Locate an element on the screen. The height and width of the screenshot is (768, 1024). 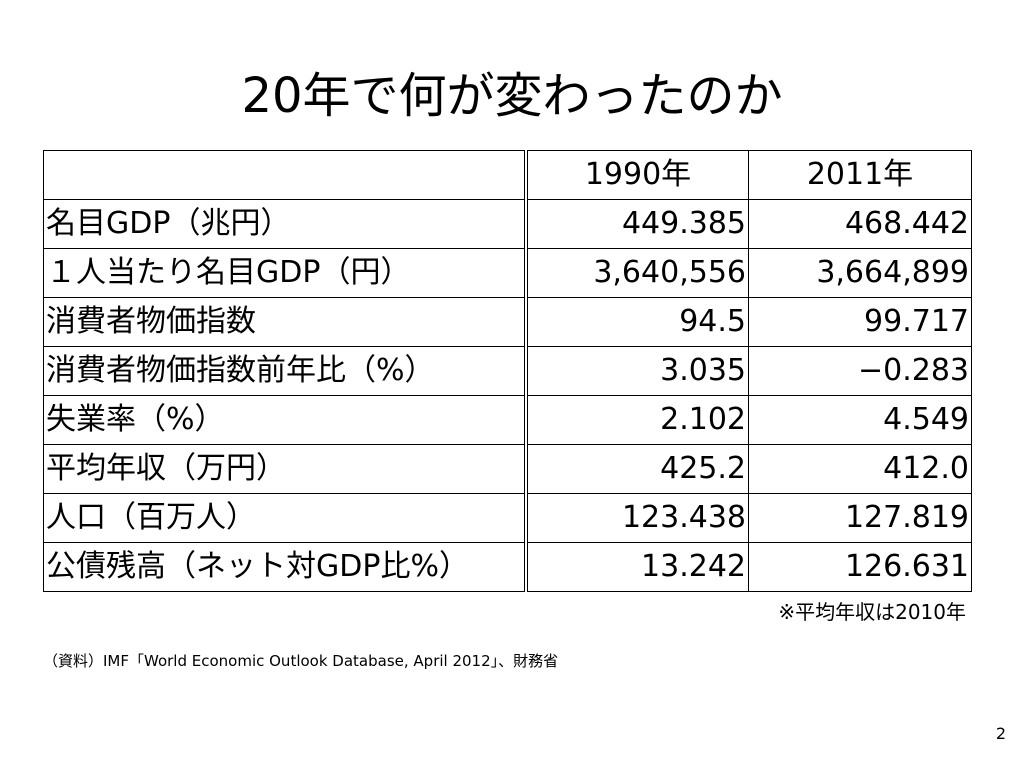
table-cell: 412.0 is located at coordinates (860, 469).